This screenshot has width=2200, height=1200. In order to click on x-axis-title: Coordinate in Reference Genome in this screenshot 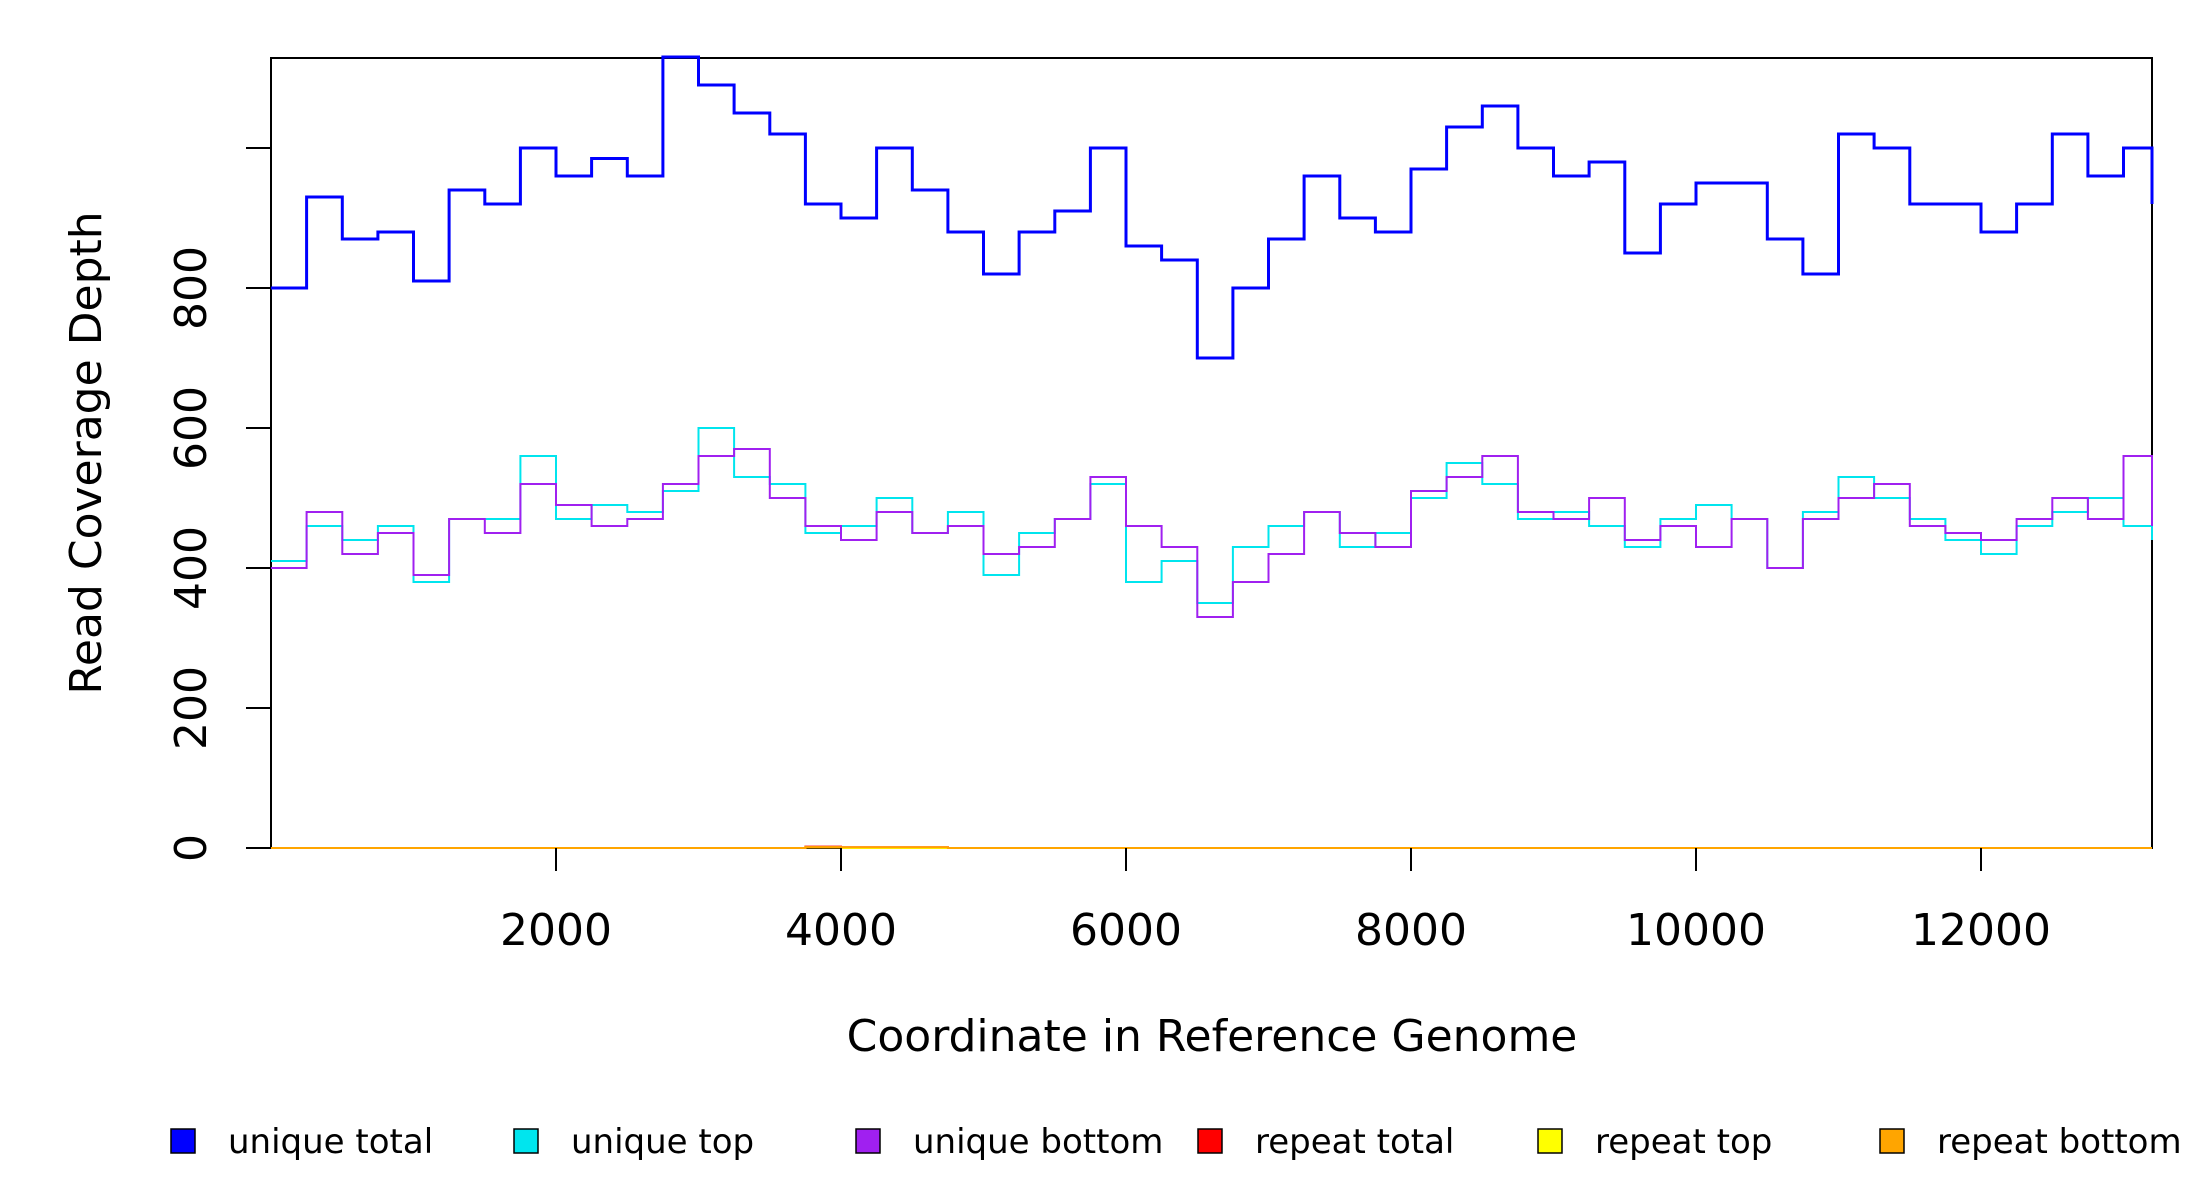, I will do `click(1212, 1036)`.